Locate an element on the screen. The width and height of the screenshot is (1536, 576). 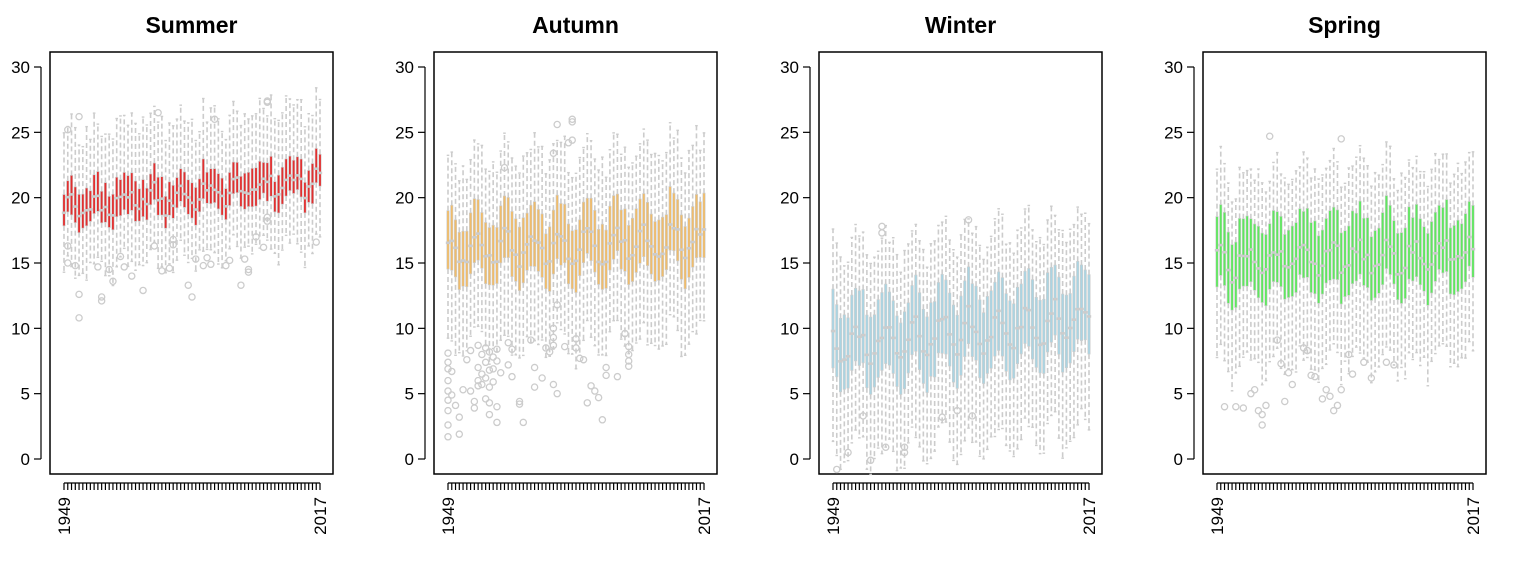
box-1960 is located at coordinates (1258, 266).